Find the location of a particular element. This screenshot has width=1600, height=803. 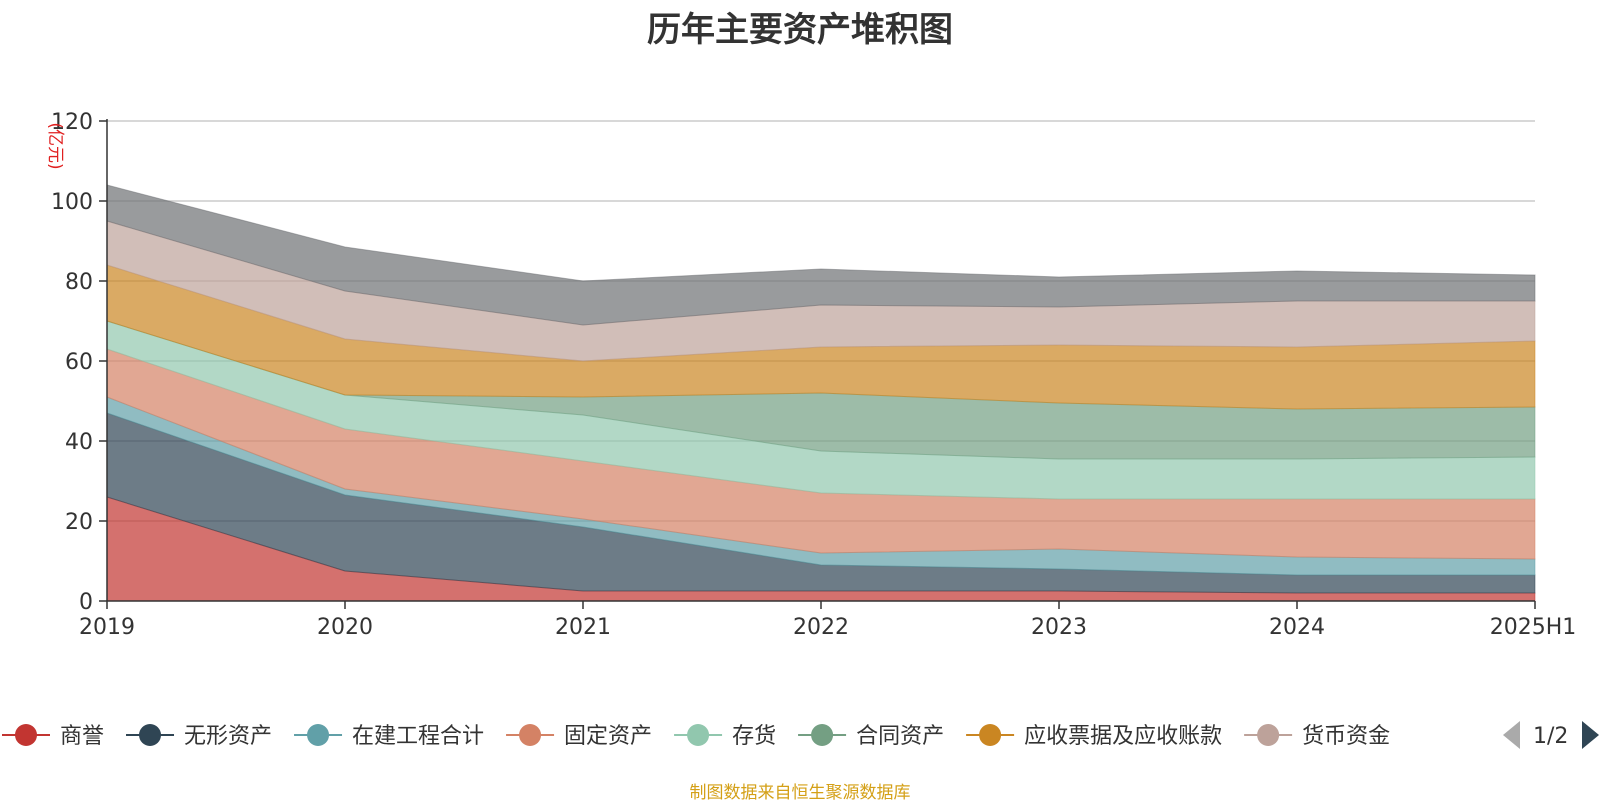

legend-item-2: 在建工程合计 is located at coordinates (389, 736).